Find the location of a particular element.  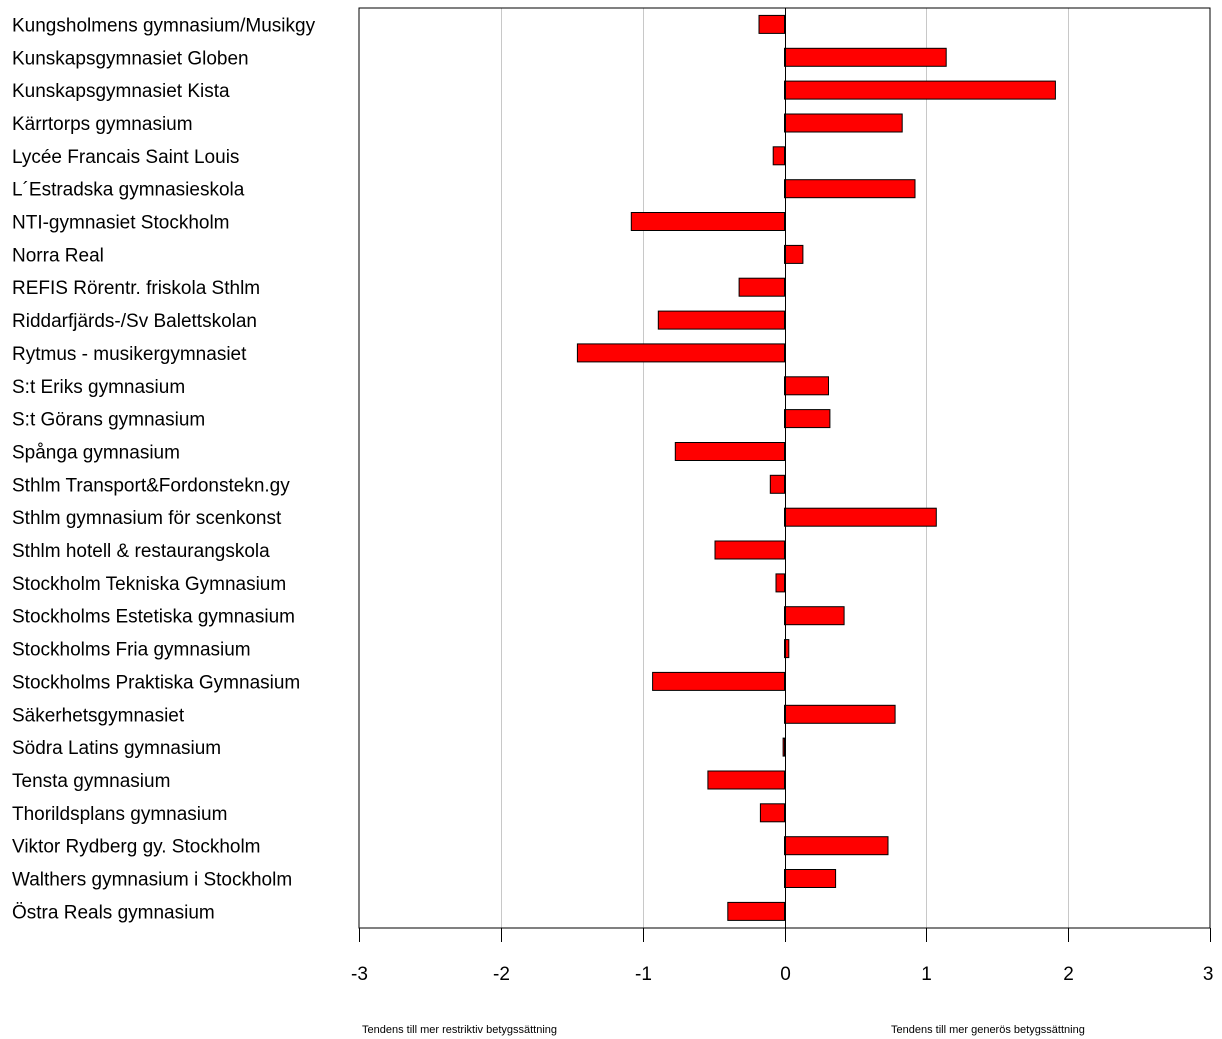

x-tick-label: -3 is located at coordinates (359, 974).